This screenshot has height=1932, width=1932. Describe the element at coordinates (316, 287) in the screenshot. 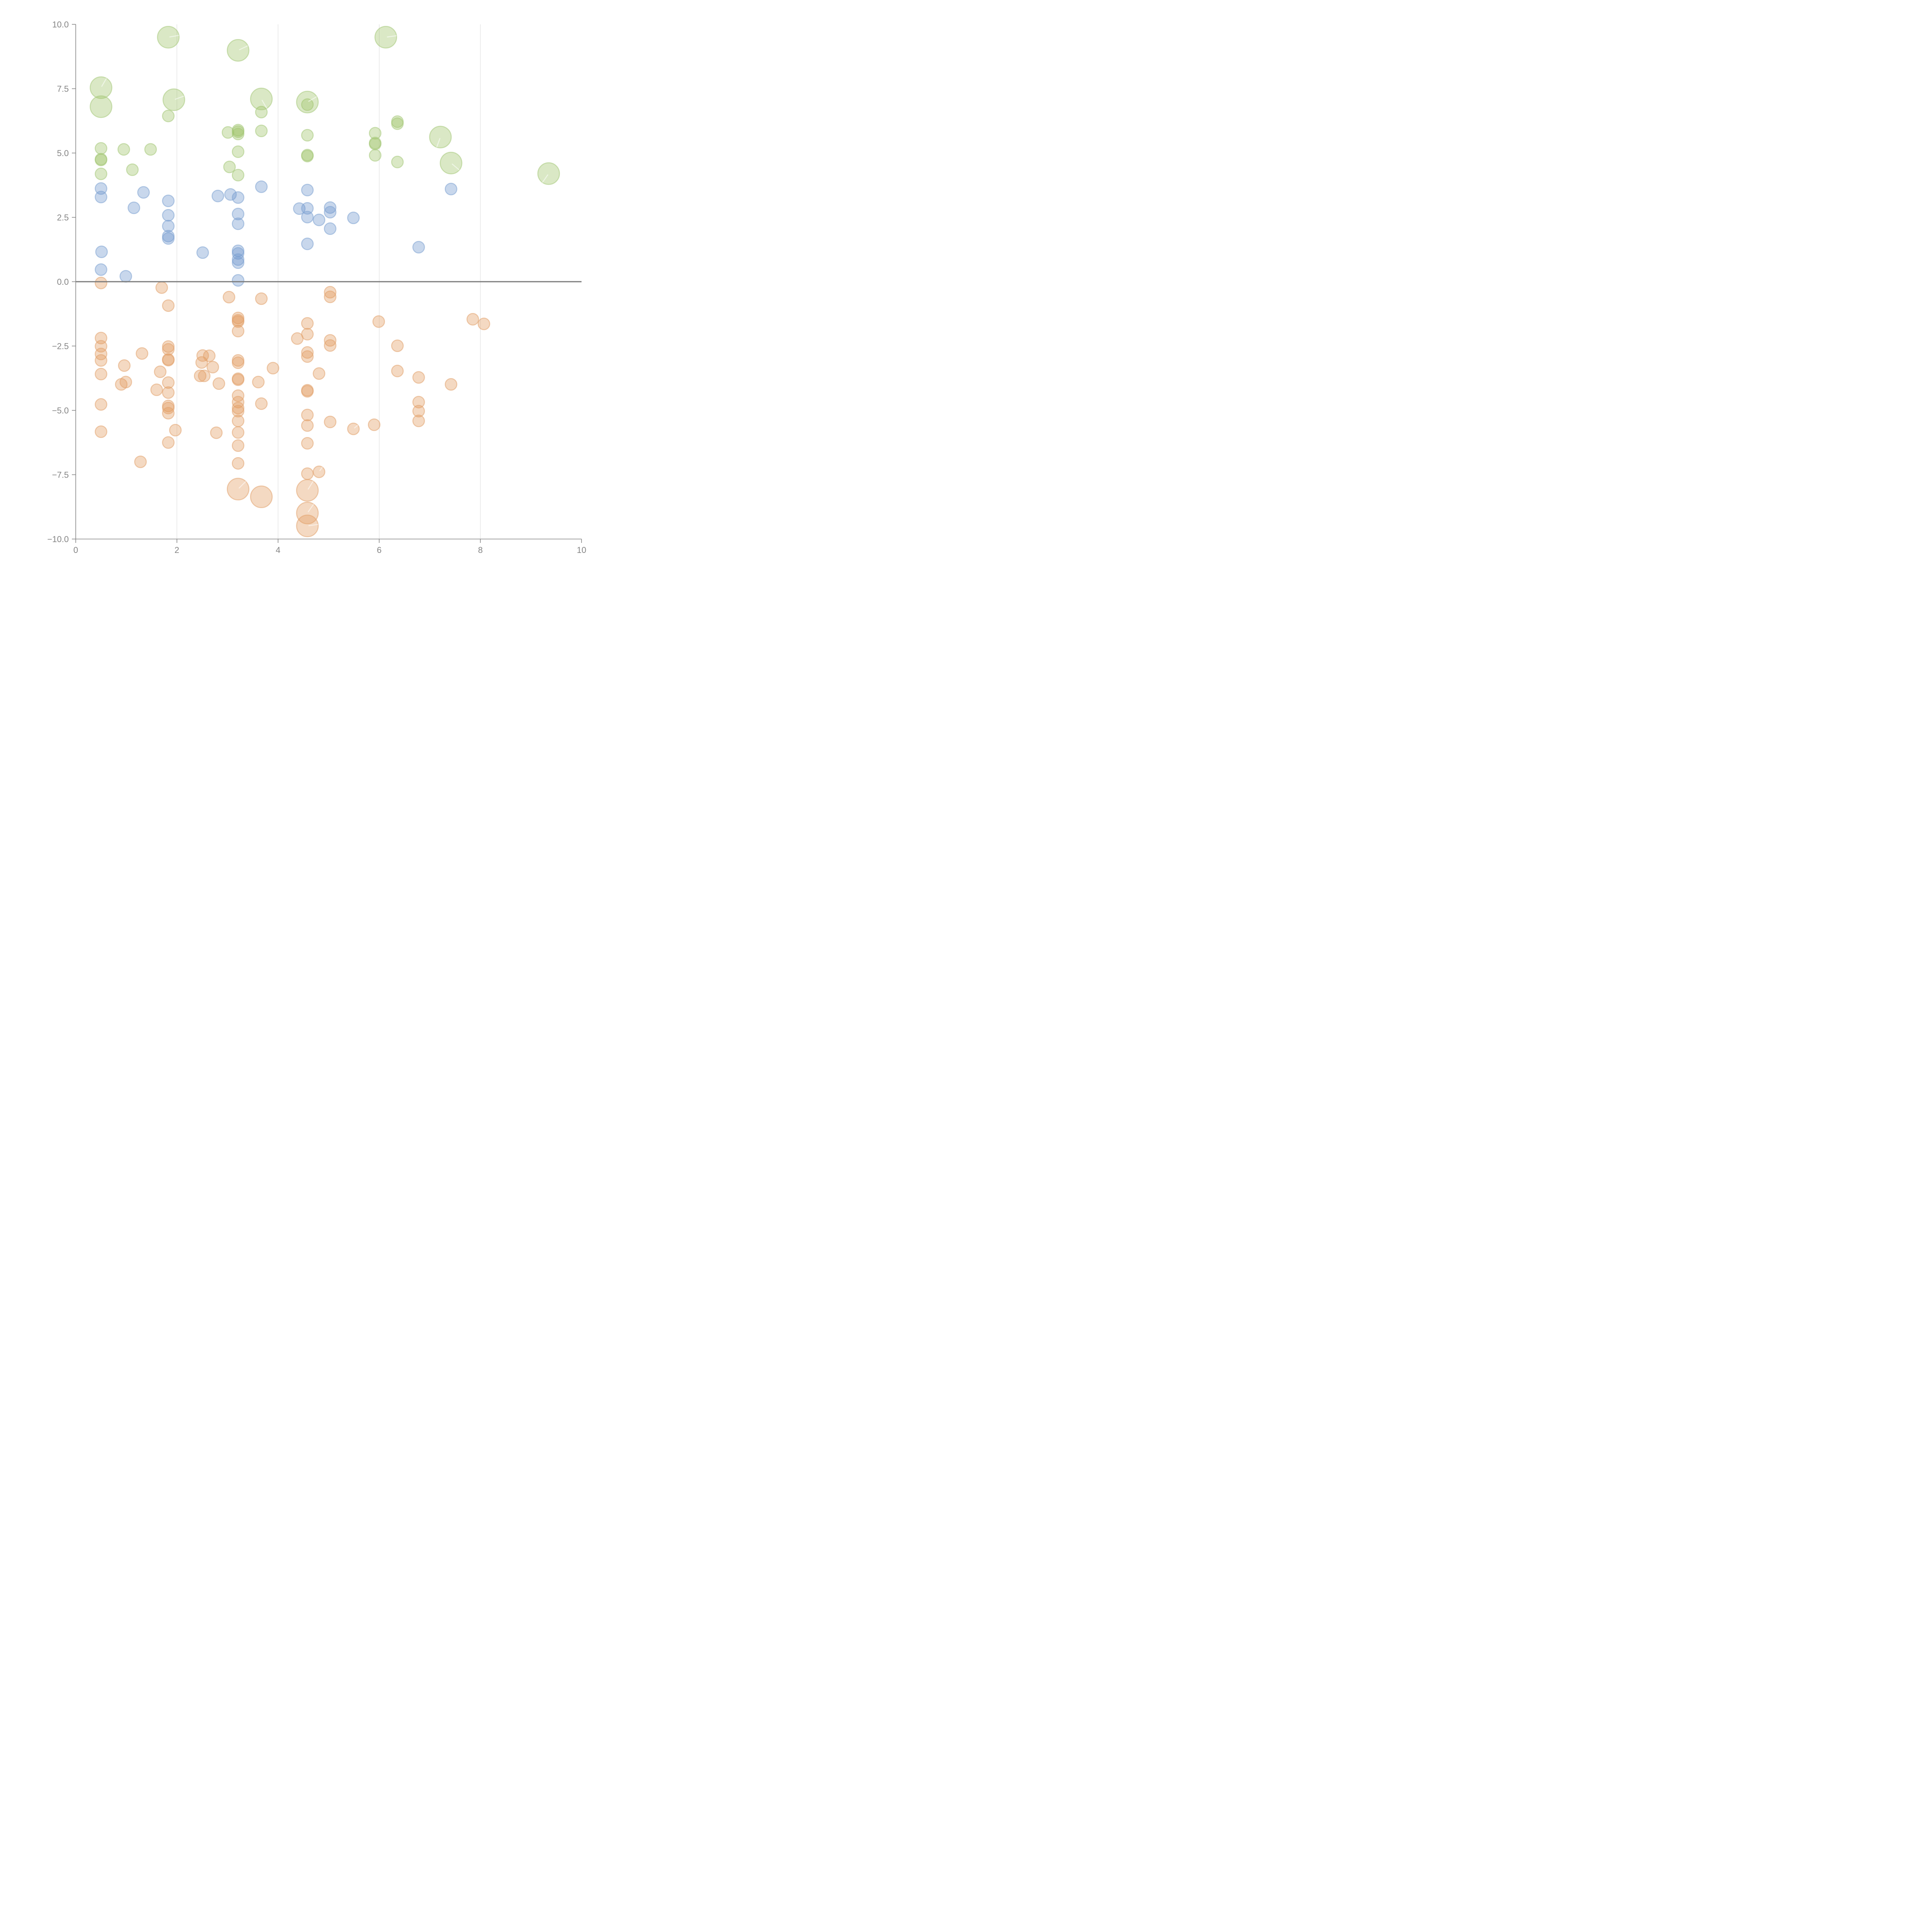

I see `axes: 10.0 7.5 5.0 2.5 0.0 −2.5 −5.0 −7.5 −10.0 0 2 4 6 8 10` at that location.